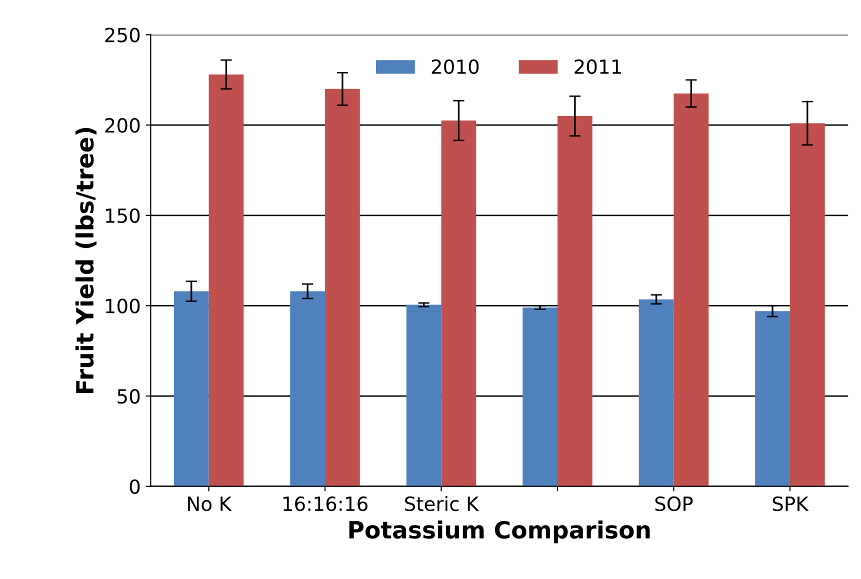  I want to click on legend-label: 2011, so click(597, 66).